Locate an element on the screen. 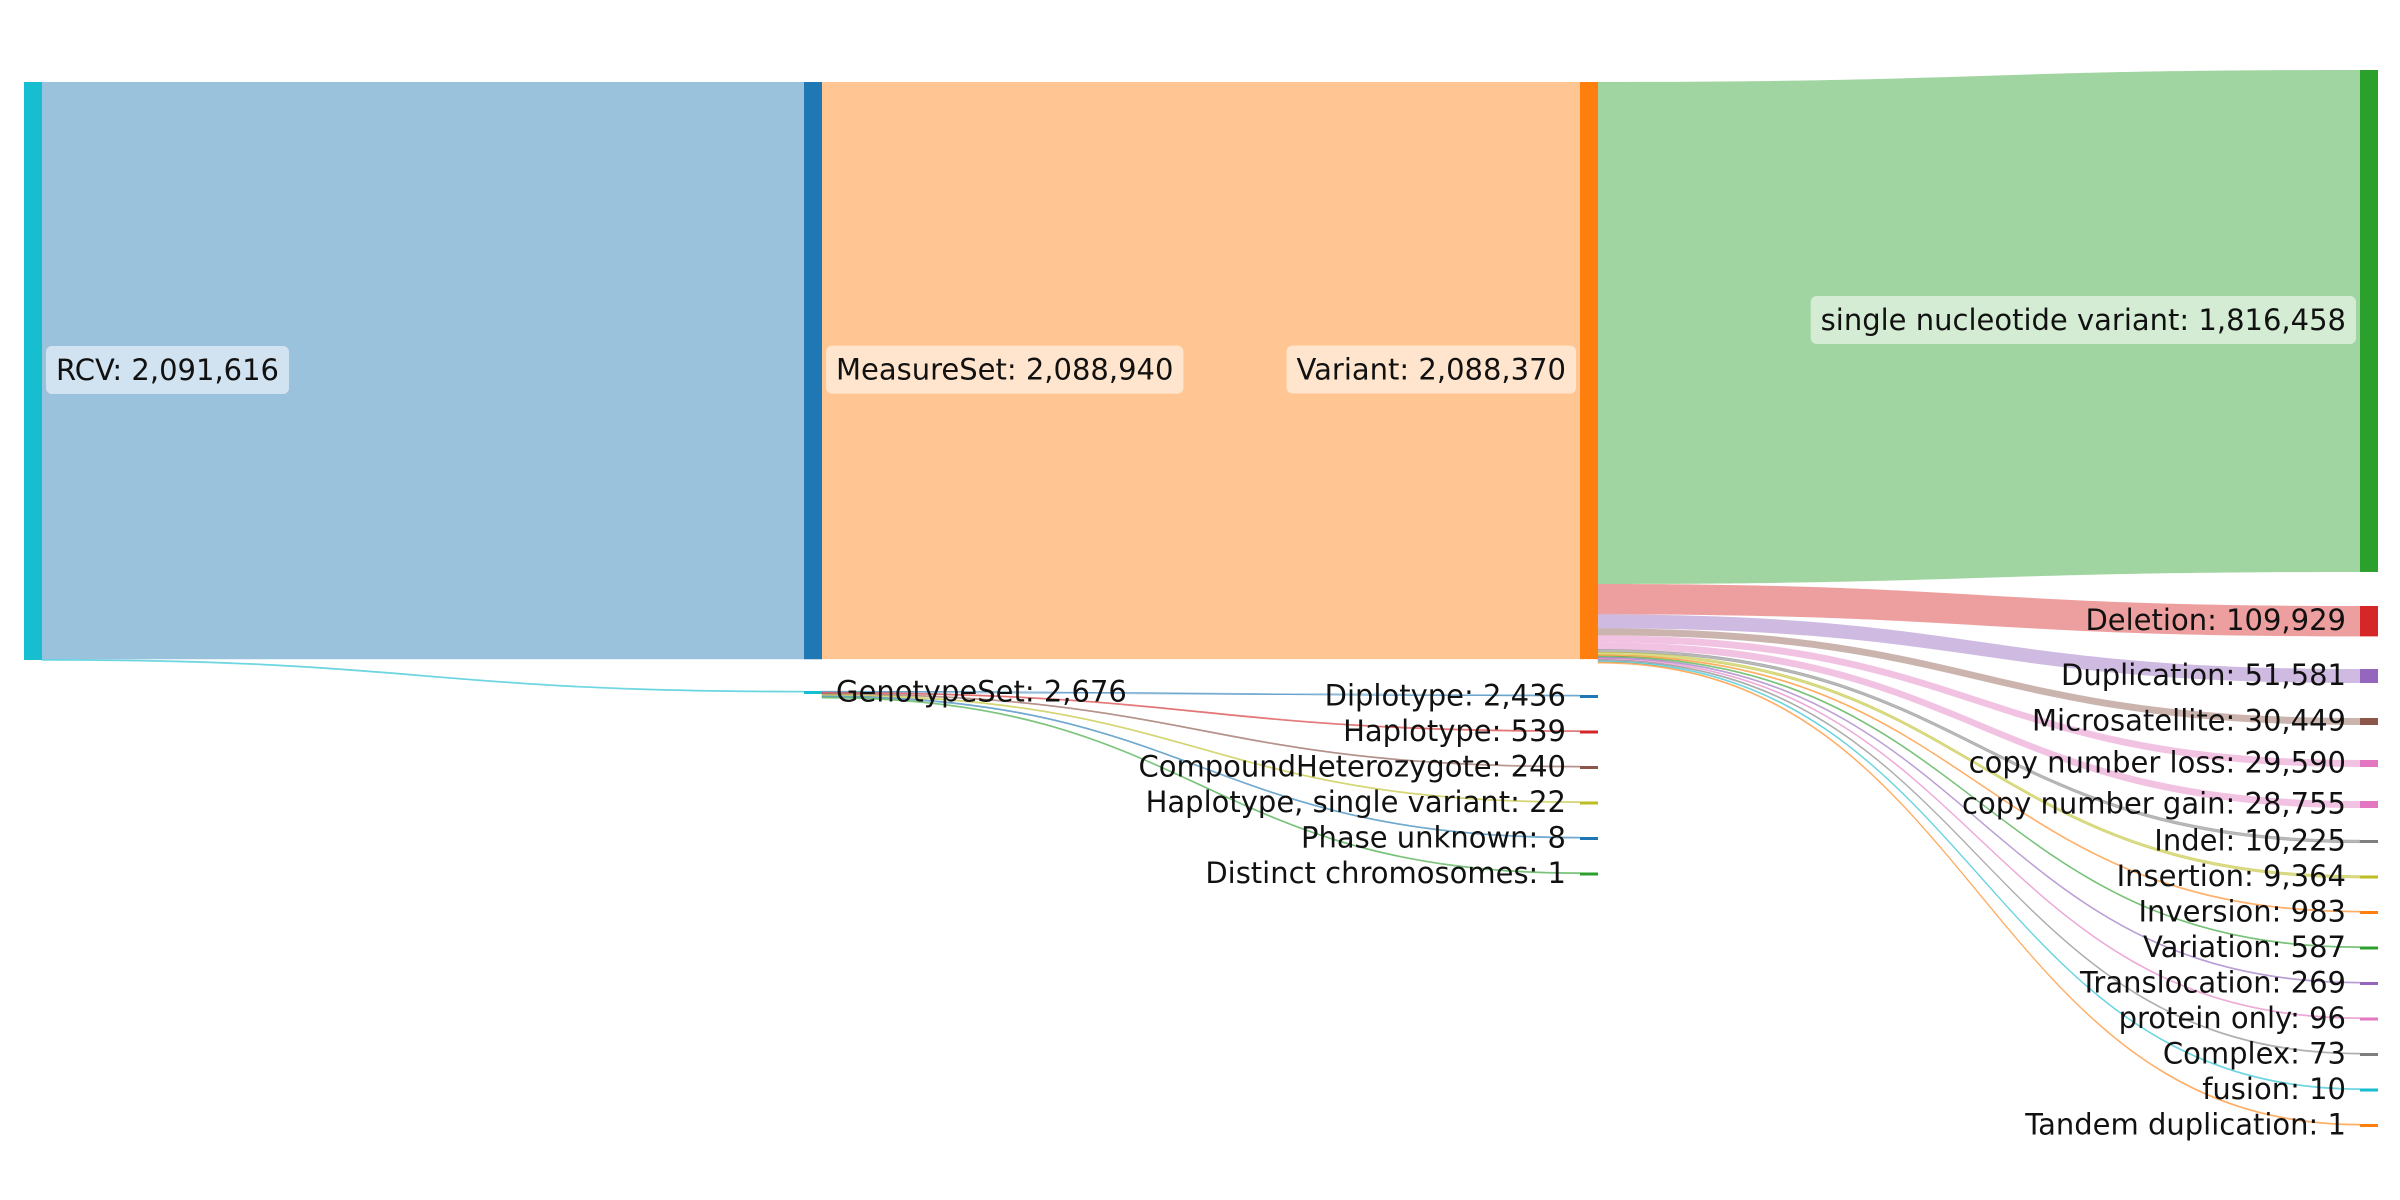 This screenshot has height=1200, width=2400. sankey-label-hap_single: Haplotype, single variant: 22 is located at coordinates (1356, 802).